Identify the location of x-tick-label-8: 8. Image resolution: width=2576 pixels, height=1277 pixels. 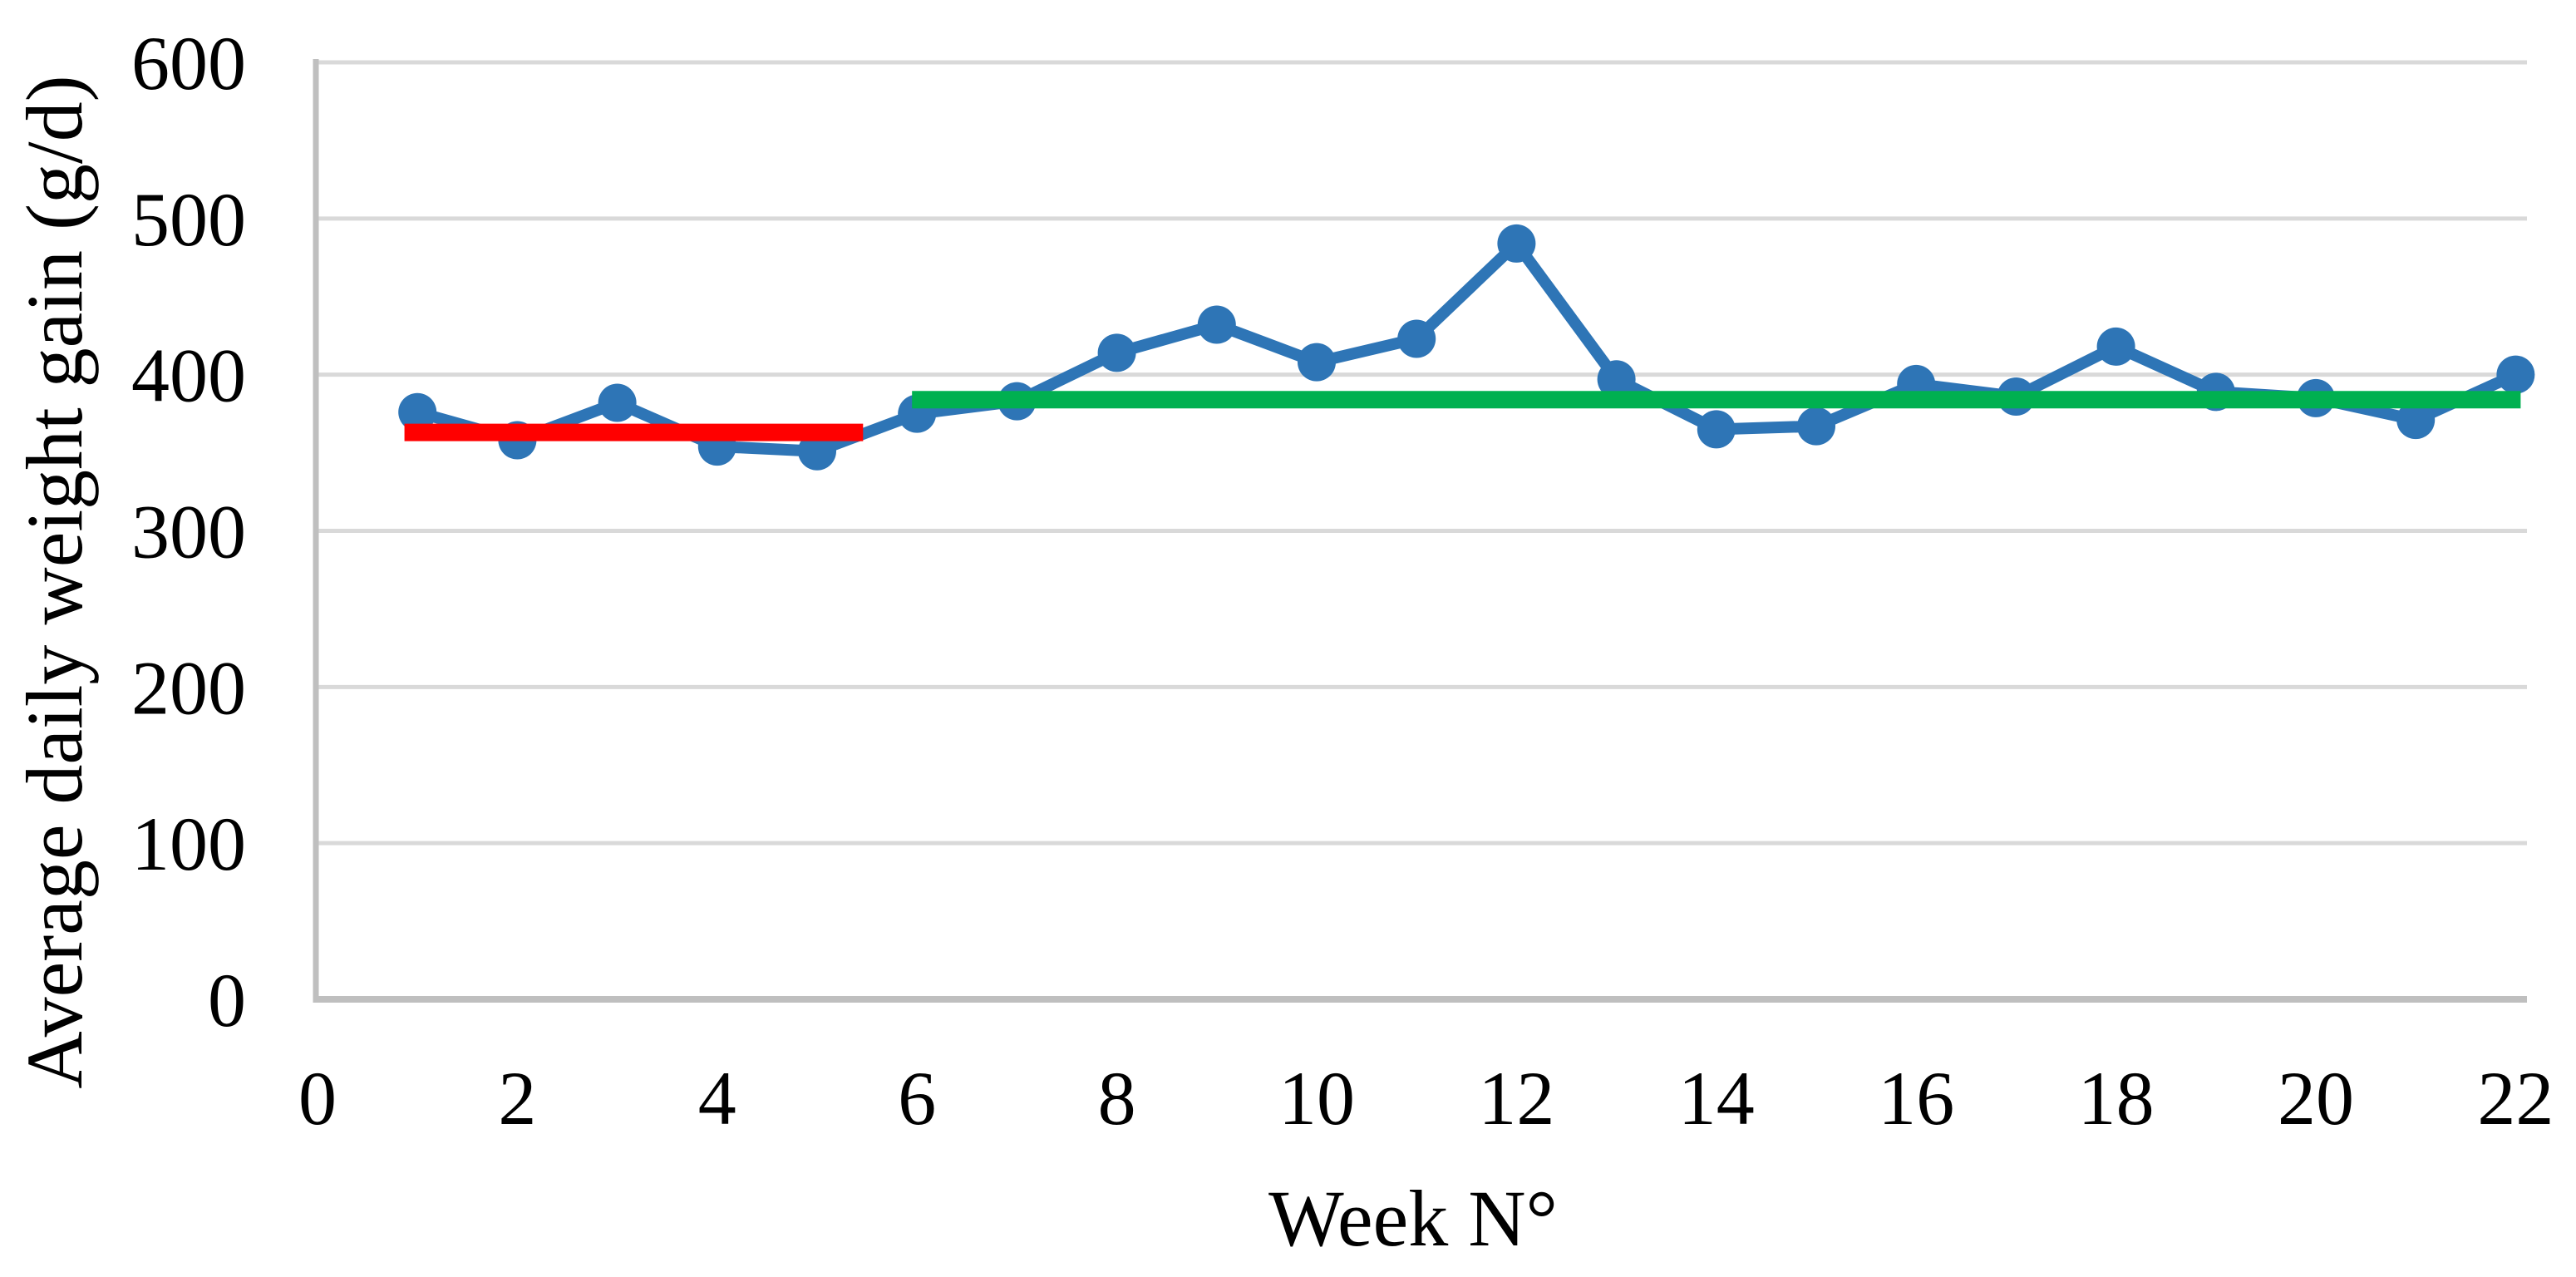
(1117, 1099).